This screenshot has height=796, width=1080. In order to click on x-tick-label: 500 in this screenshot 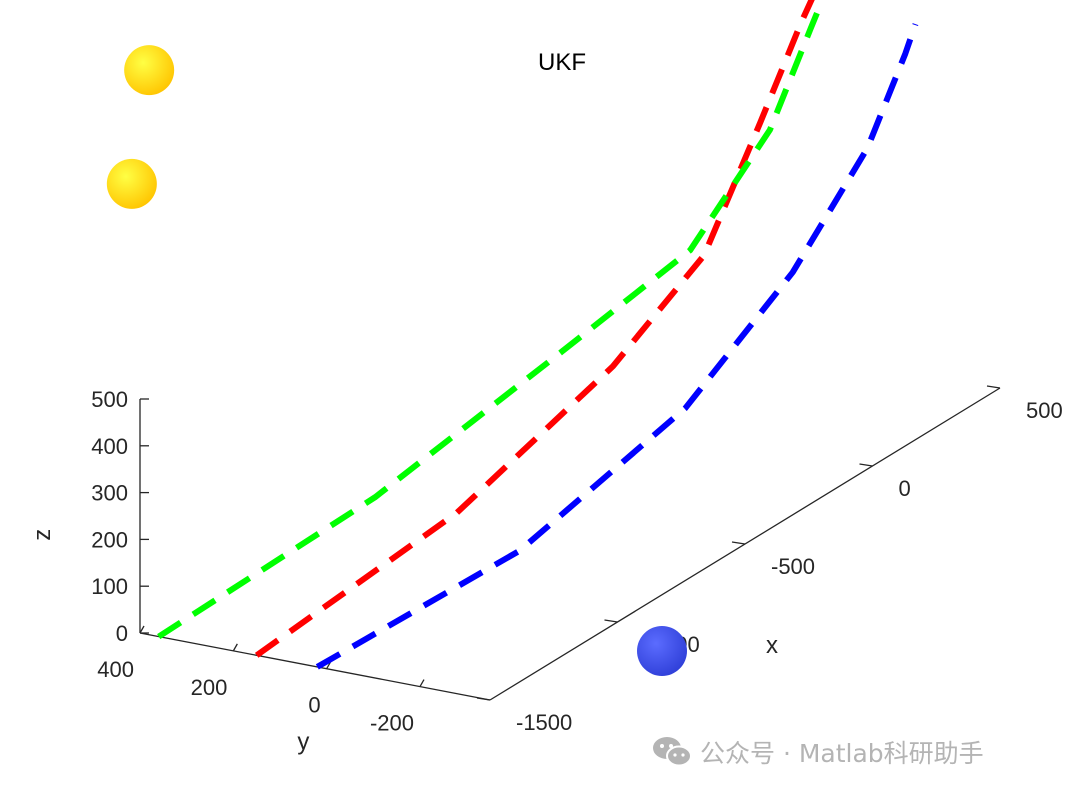, I will do `click(1044, 410)`.